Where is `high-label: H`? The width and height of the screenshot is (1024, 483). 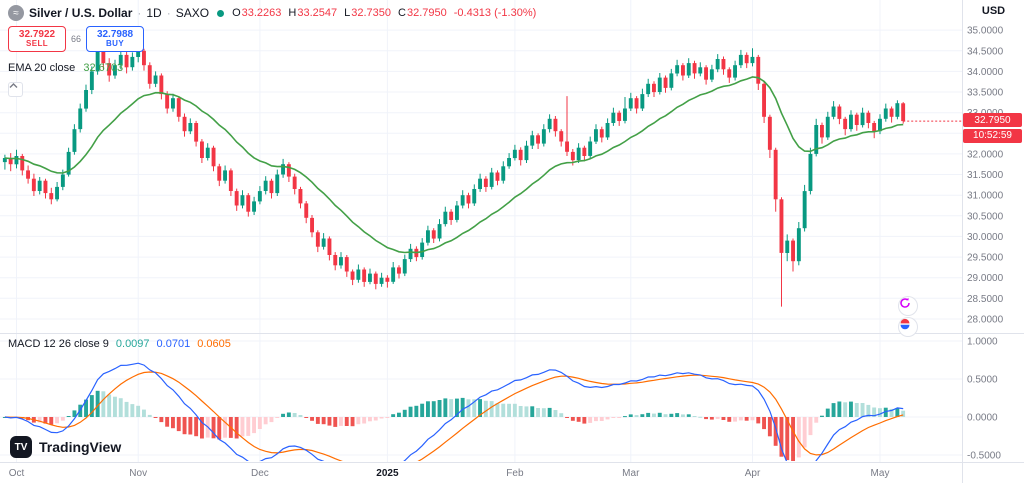 high-label: H is located at coordinates (292, 13).